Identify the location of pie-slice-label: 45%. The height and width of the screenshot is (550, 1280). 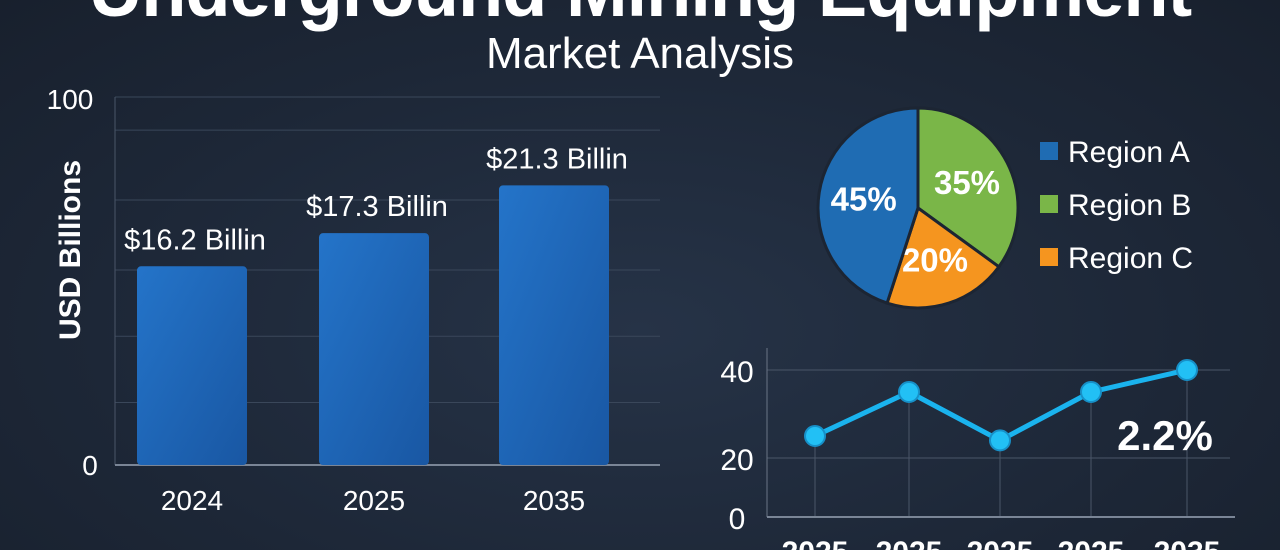
(864, 198).